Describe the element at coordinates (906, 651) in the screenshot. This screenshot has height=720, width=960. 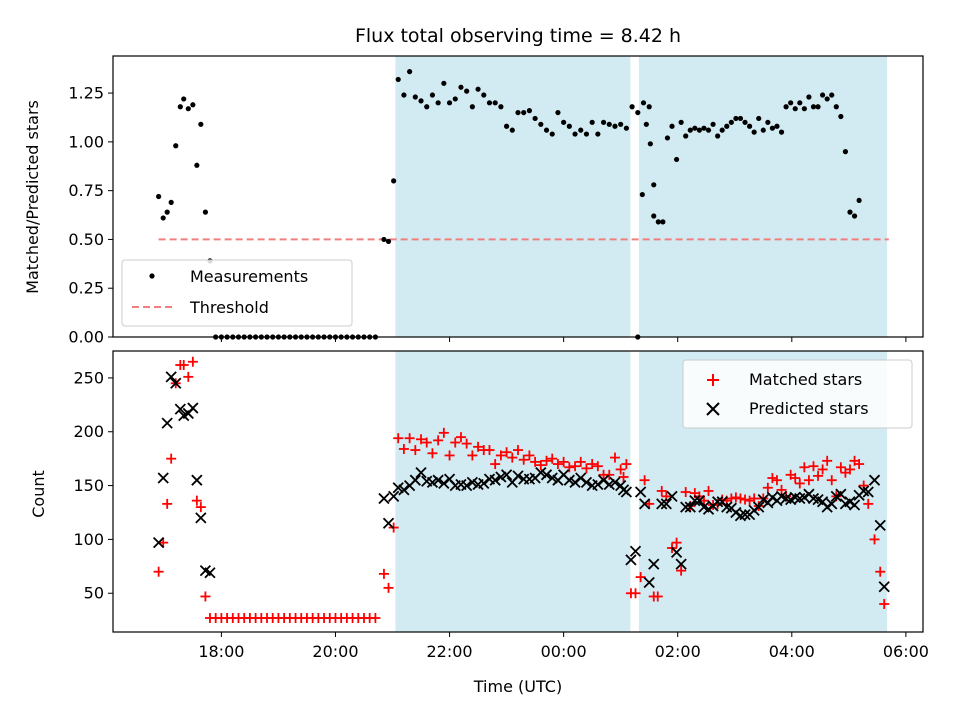
I see `x-tick-label: 06:00` at that location.